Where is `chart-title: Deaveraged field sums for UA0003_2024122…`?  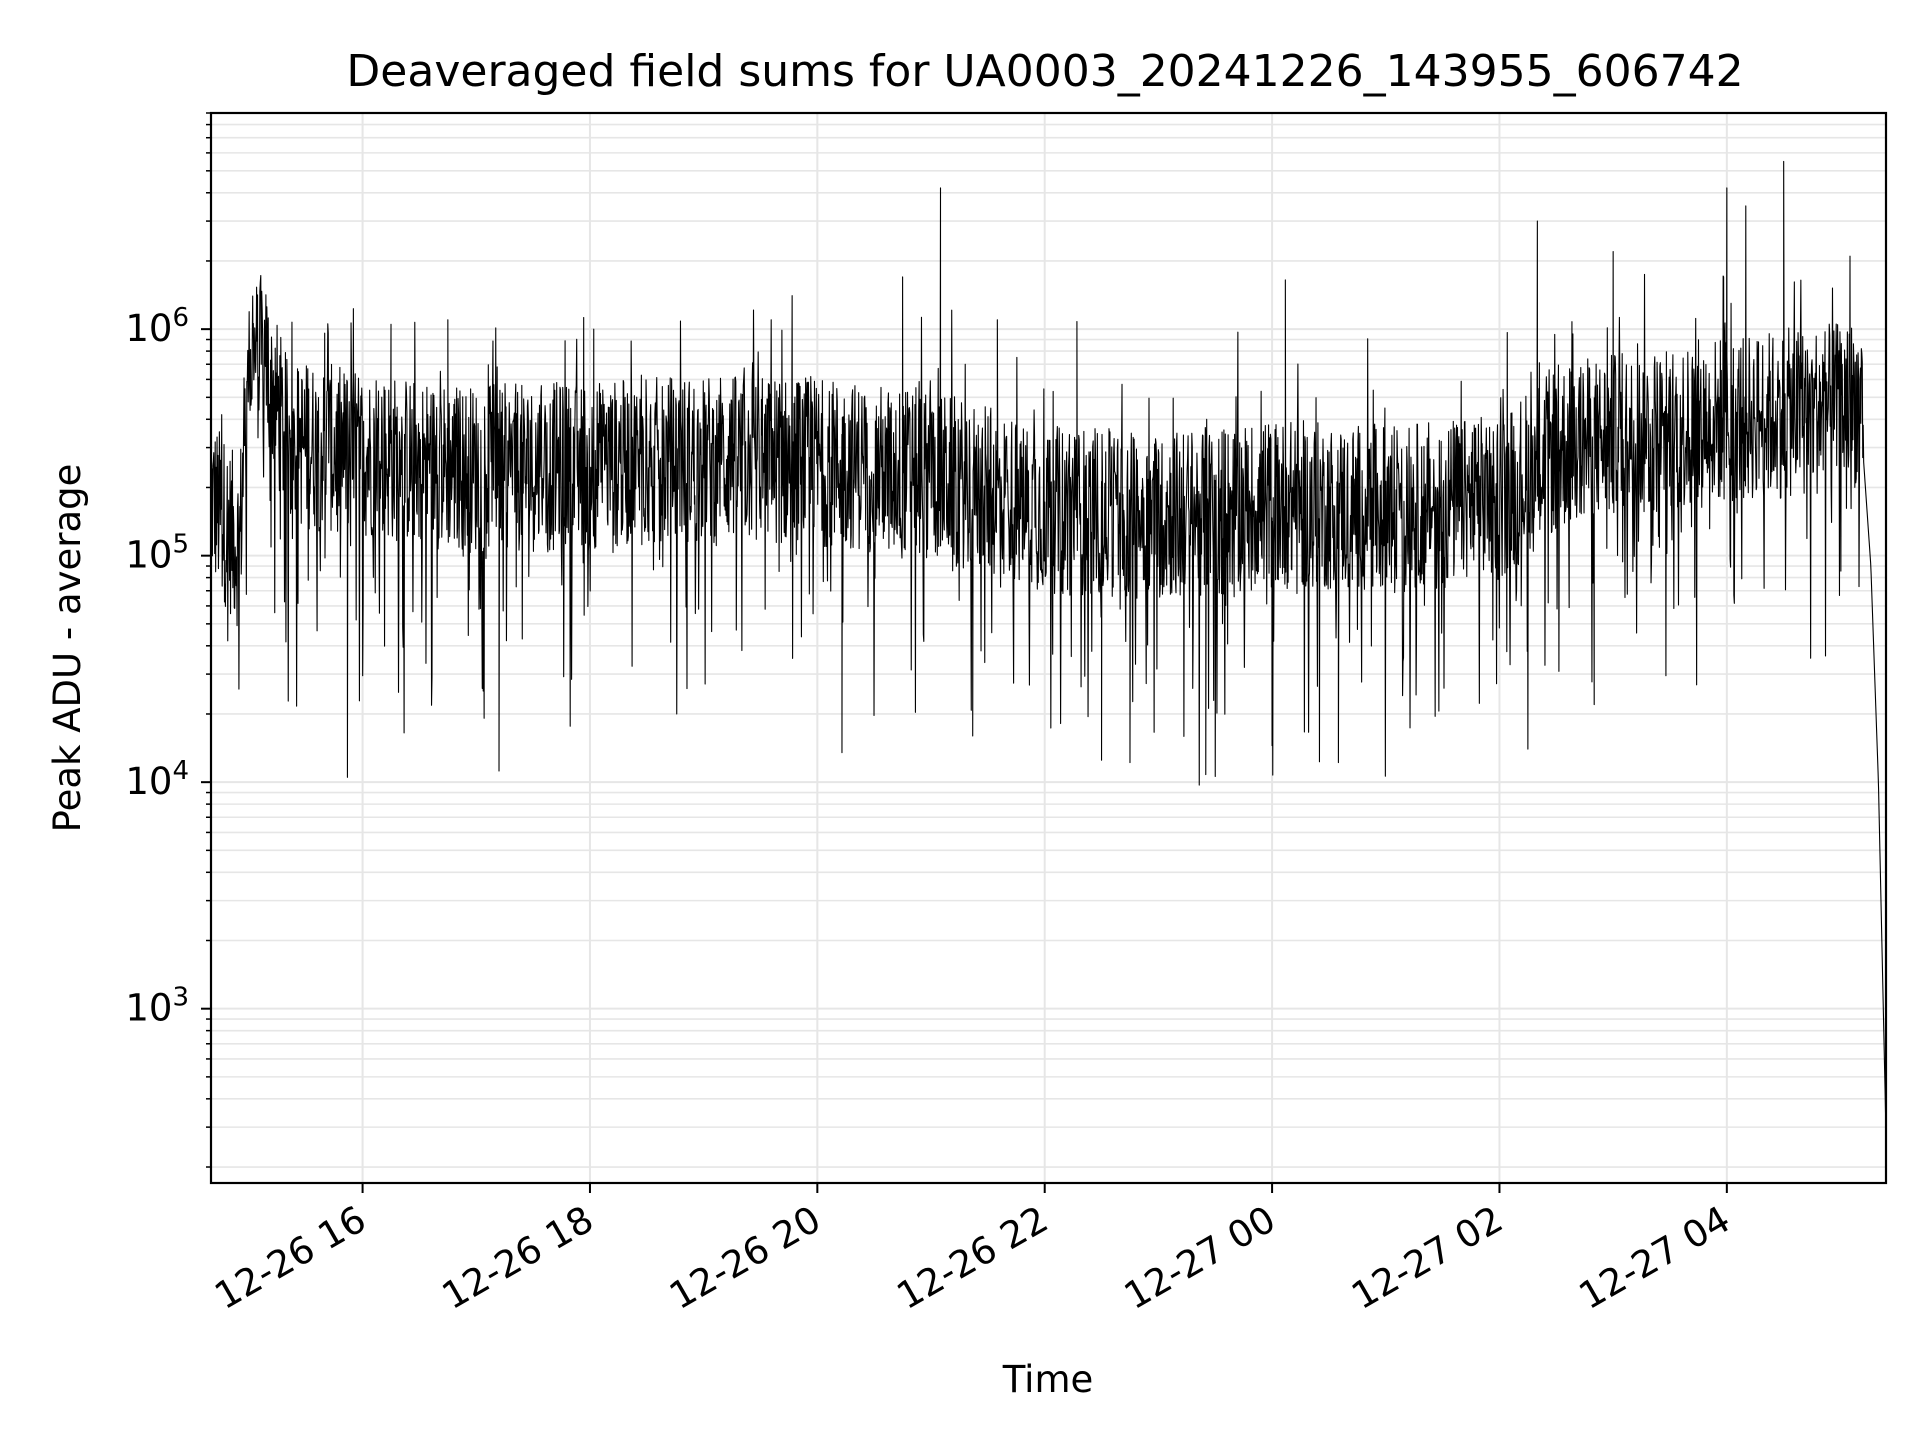 chart-title: Deaveraged field sums for UA0003_2024122… is located at coordinates (1044, 71).